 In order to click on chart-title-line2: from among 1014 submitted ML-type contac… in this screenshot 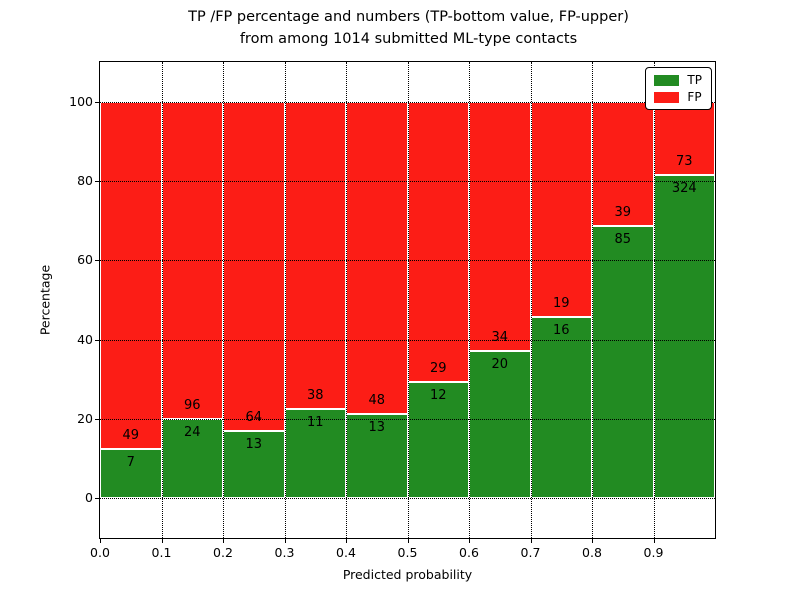, I will do `click(408, 38)`.